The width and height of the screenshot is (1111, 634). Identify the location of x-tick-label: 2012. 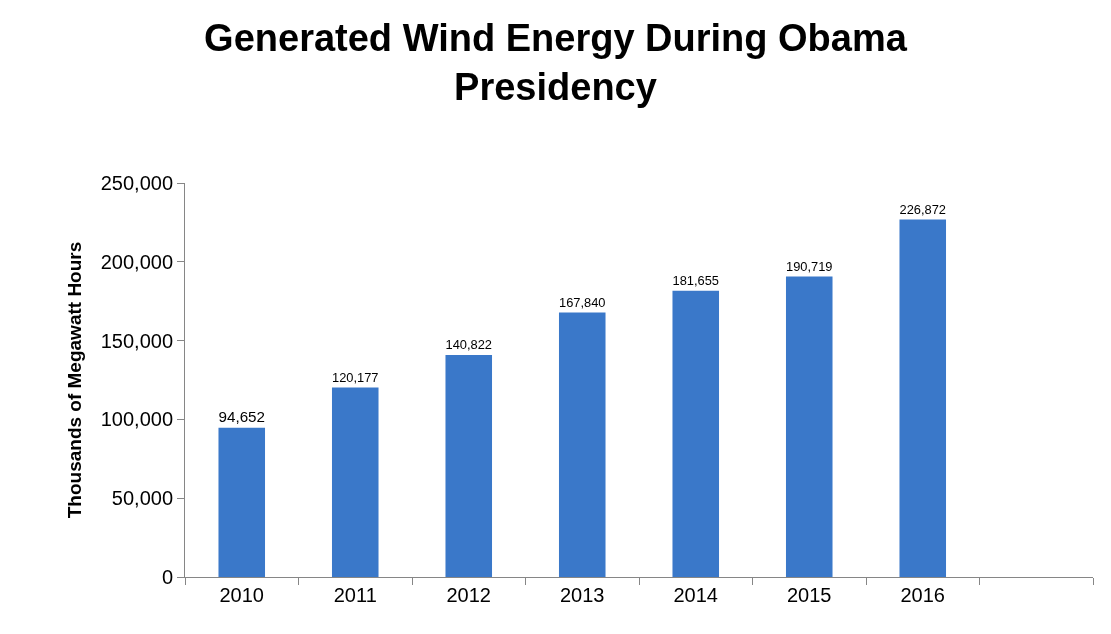
(468, 595).